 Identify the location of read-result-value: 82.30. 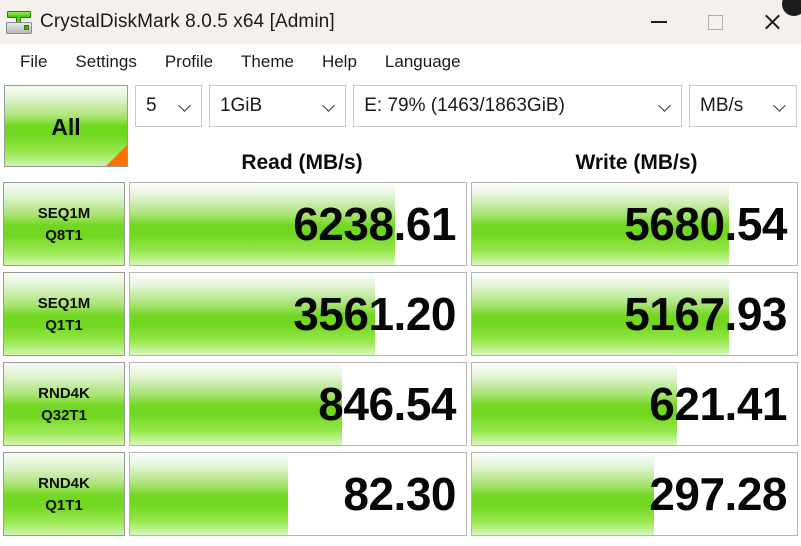
(399, 494).